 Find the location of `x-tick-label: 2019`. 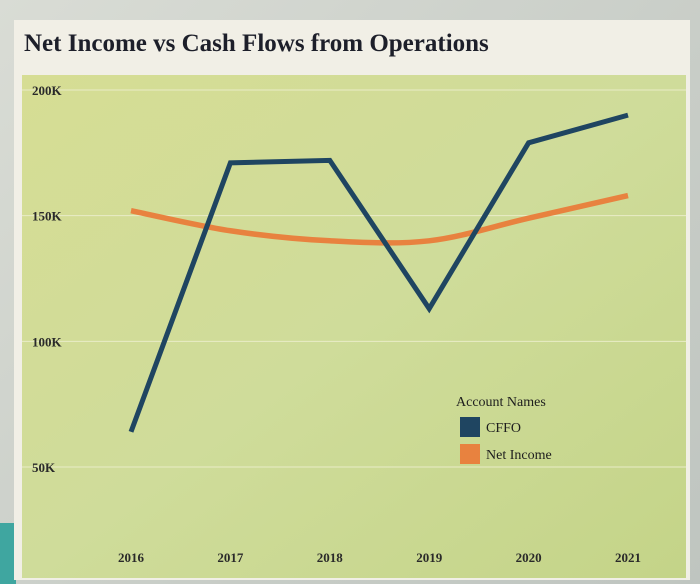

x-tick-label: 2019 is located at coordinates (429, 557).